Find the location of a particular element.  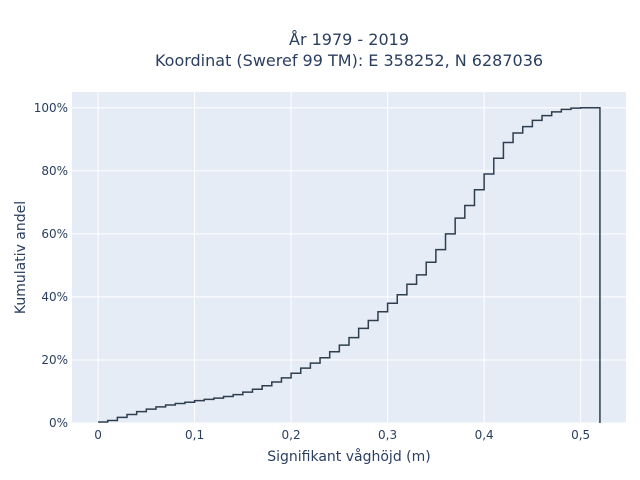

y-tick-label: 60% is located at coordinates (54, 234).